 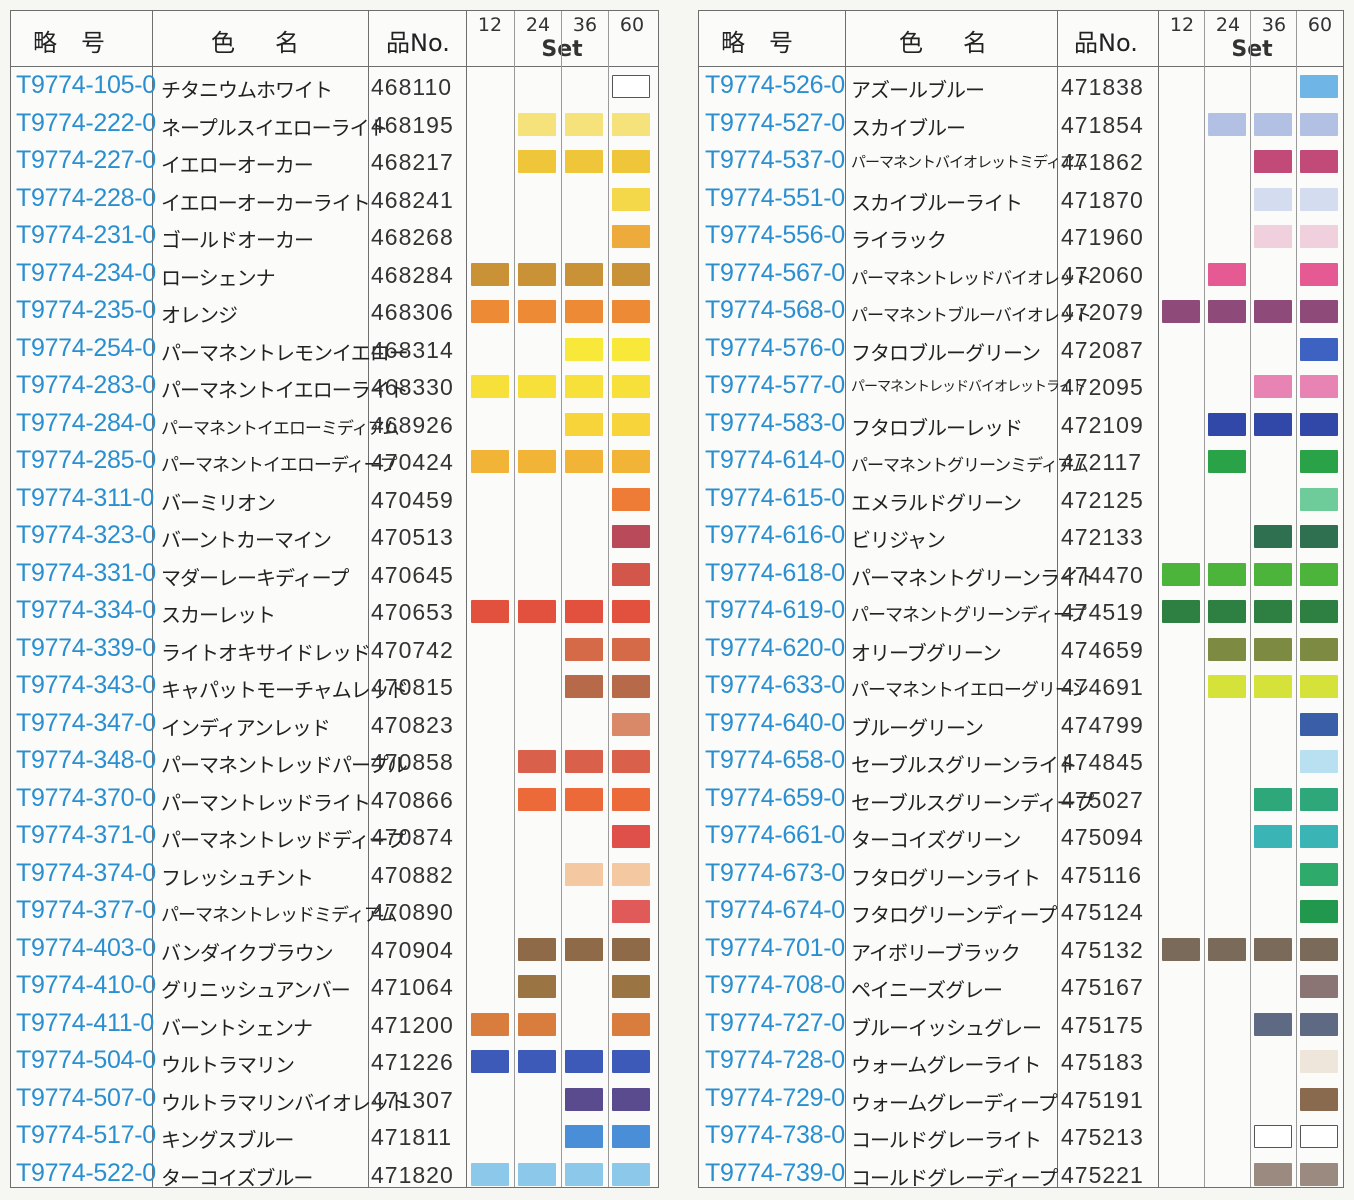 What do you see at coordinates (412, 199) in the screenshot?
I see `product-number: 468241` at bounding box center [412, 199].